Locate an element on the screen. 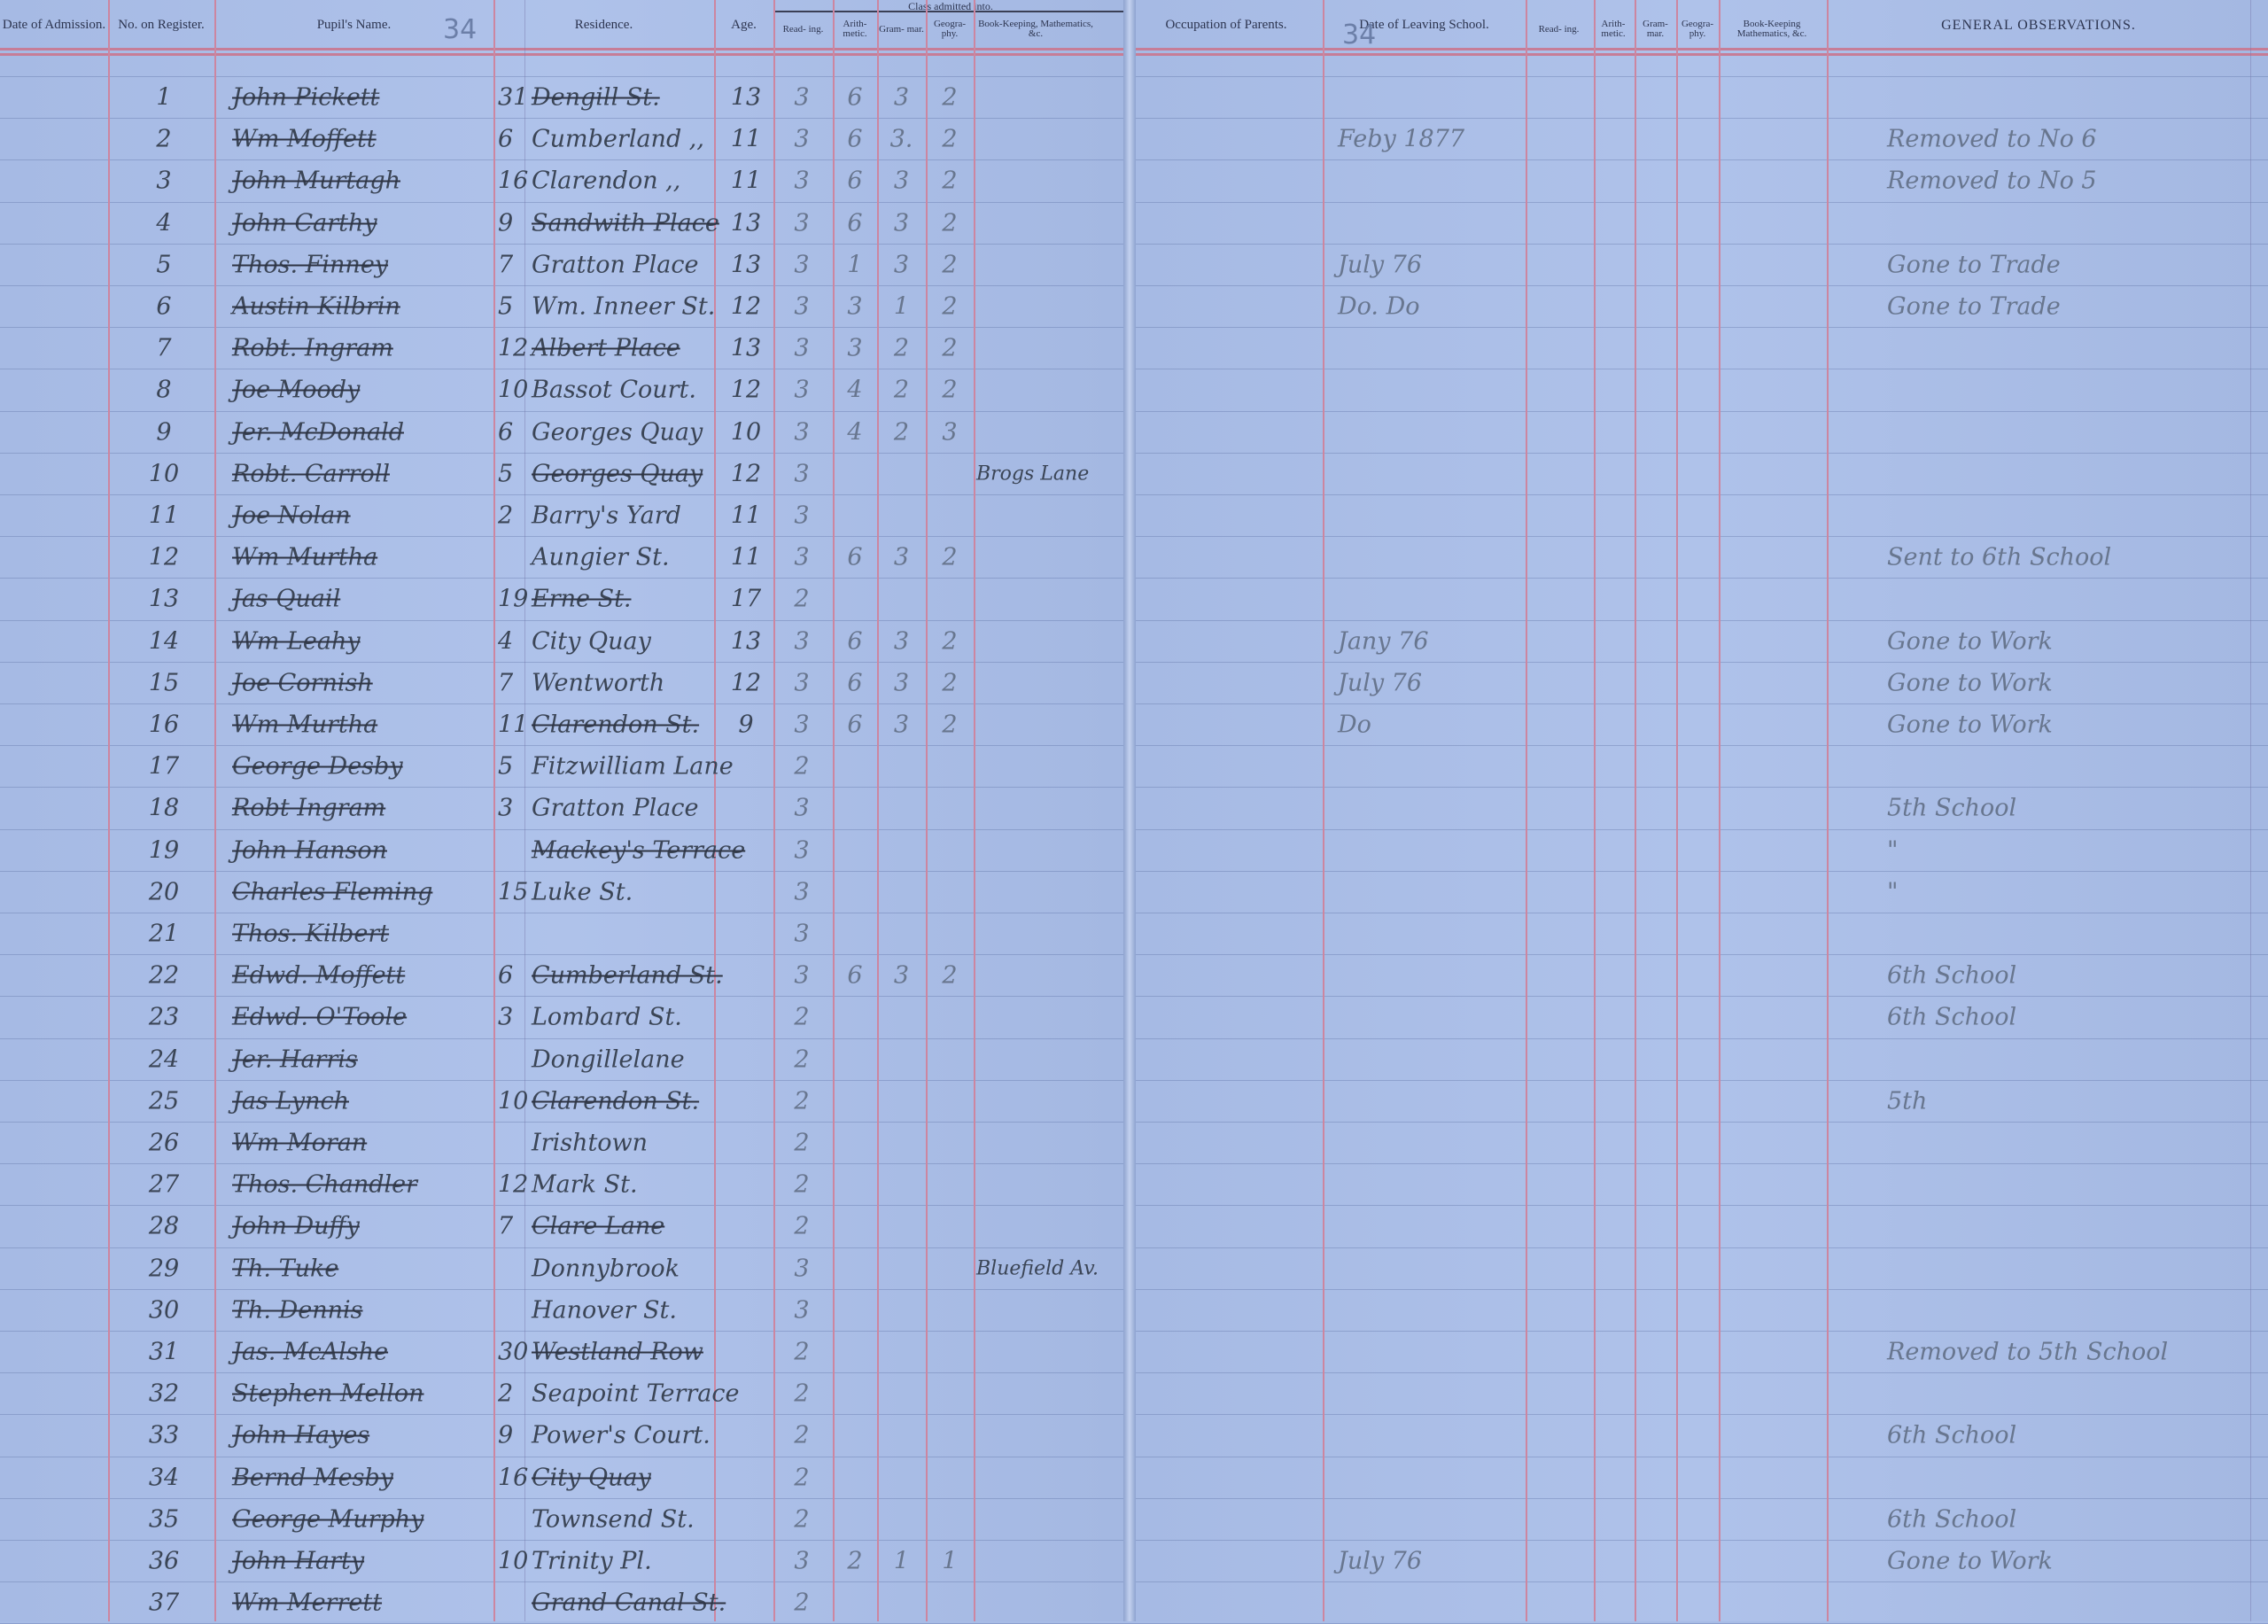 This screenshot has width=2268, height=1624. residence-street: Irishtown is located at coordinates (590, 1143).